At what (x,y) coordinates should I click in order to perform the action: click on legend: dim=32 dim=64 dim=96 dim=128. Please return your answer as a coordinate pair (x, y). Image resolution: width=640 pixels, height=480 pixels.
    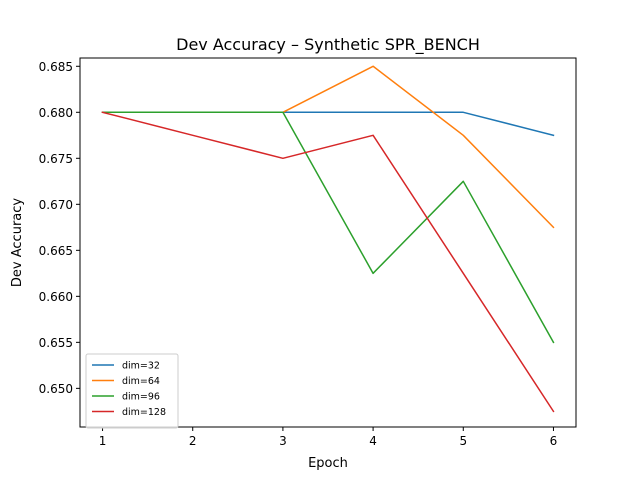
    Looking at the image, I should click on (132, 391).